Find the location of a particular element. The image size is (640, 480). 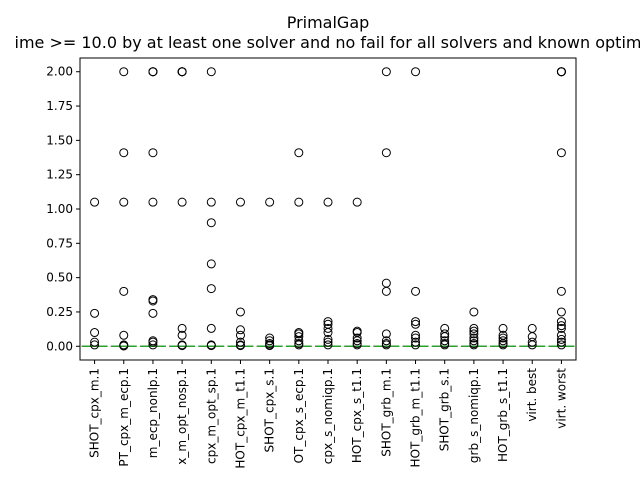

x-tick-label: grb_s_nomiqp.1 is located at coordinates (474, 415).